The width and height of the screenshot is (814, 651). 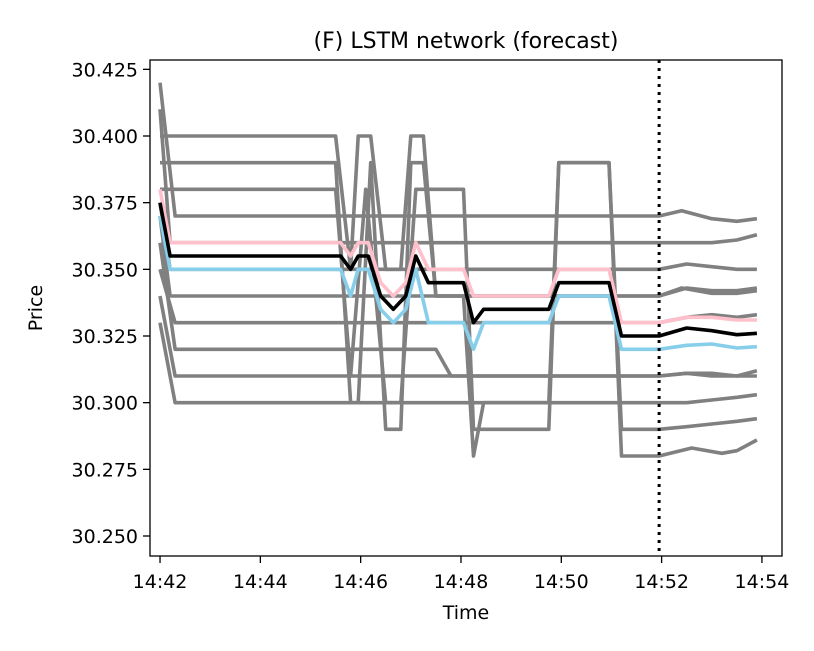 I want to click on x-tick-label: 14:46, so click(x=360, y=582).